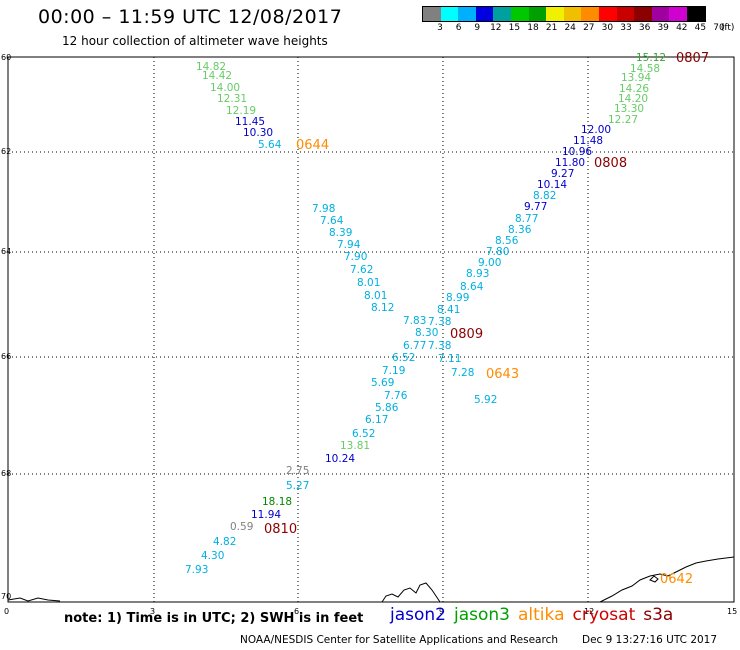 This screenshot has height=650, width=740. Describe the element at coordinates (604, 615) in the screenshot. I see `legend-cryosat: cryosat` at that location.